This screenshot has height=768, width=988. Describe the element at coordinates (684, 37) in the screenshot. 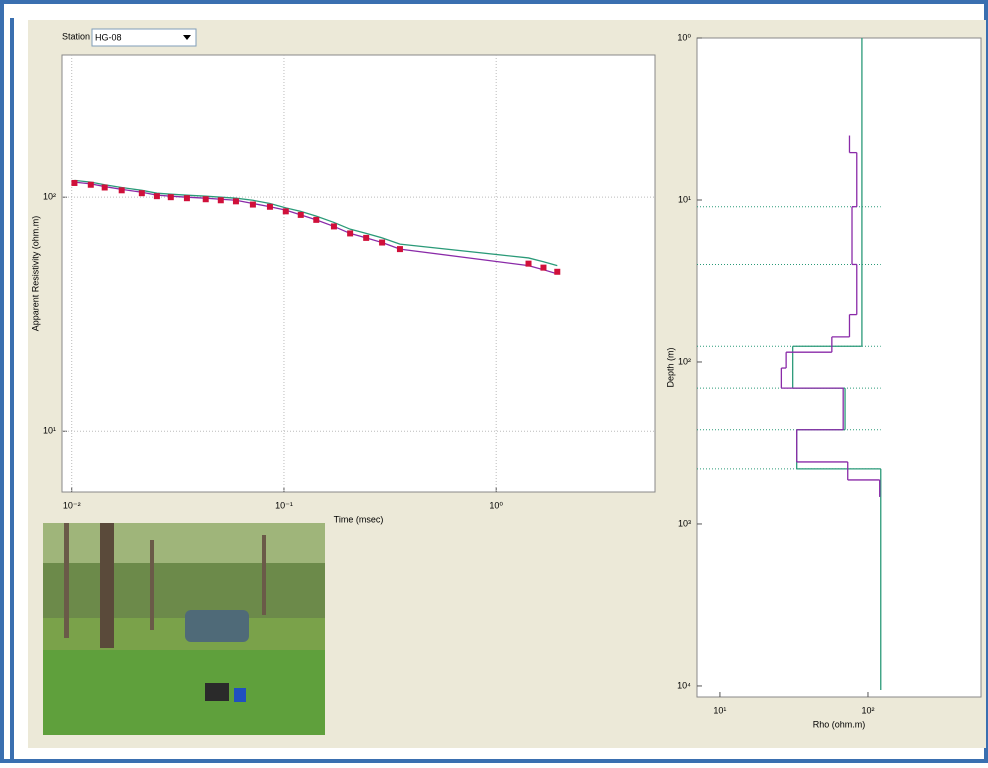

I see `y-tick-label: 10⁰` at that location.